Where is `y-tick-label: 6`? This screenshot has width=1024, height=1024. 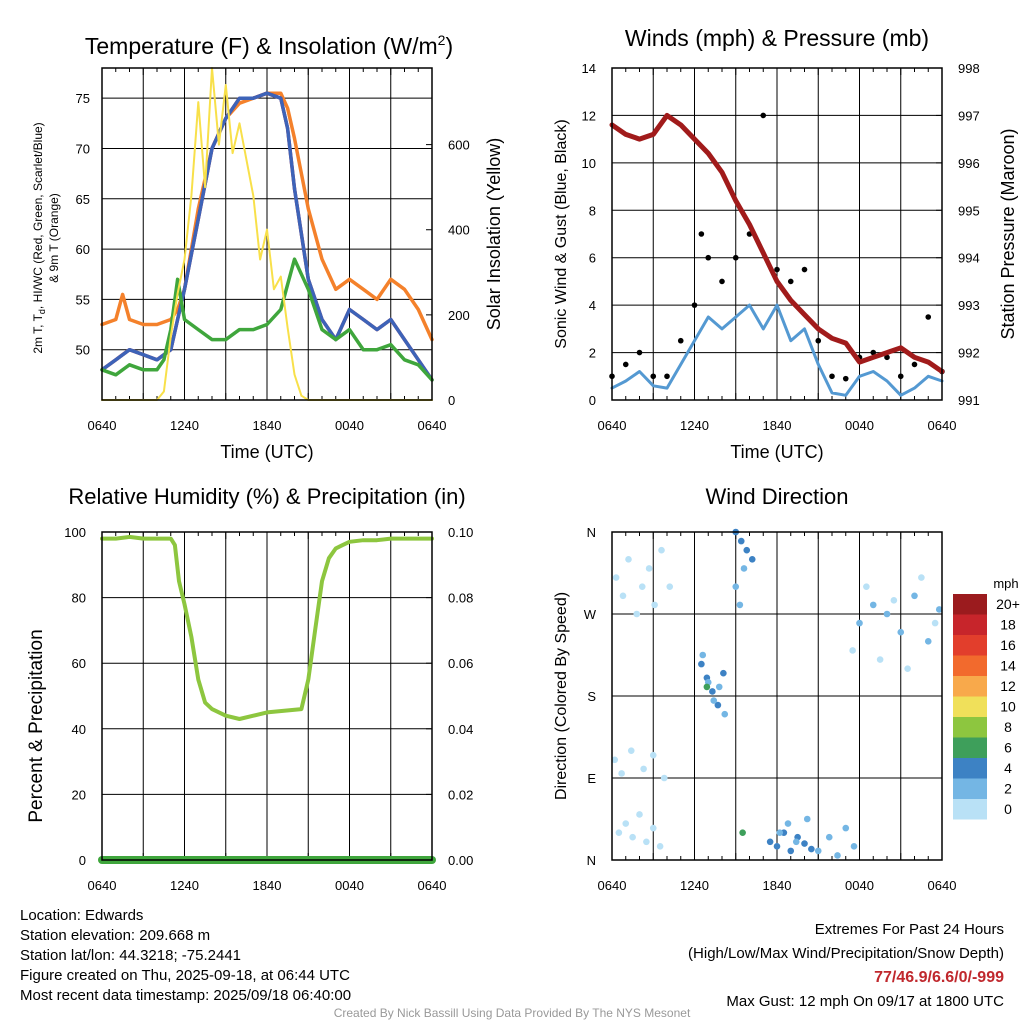 y-tick-label: 6 is located at coordinates (592, 258).